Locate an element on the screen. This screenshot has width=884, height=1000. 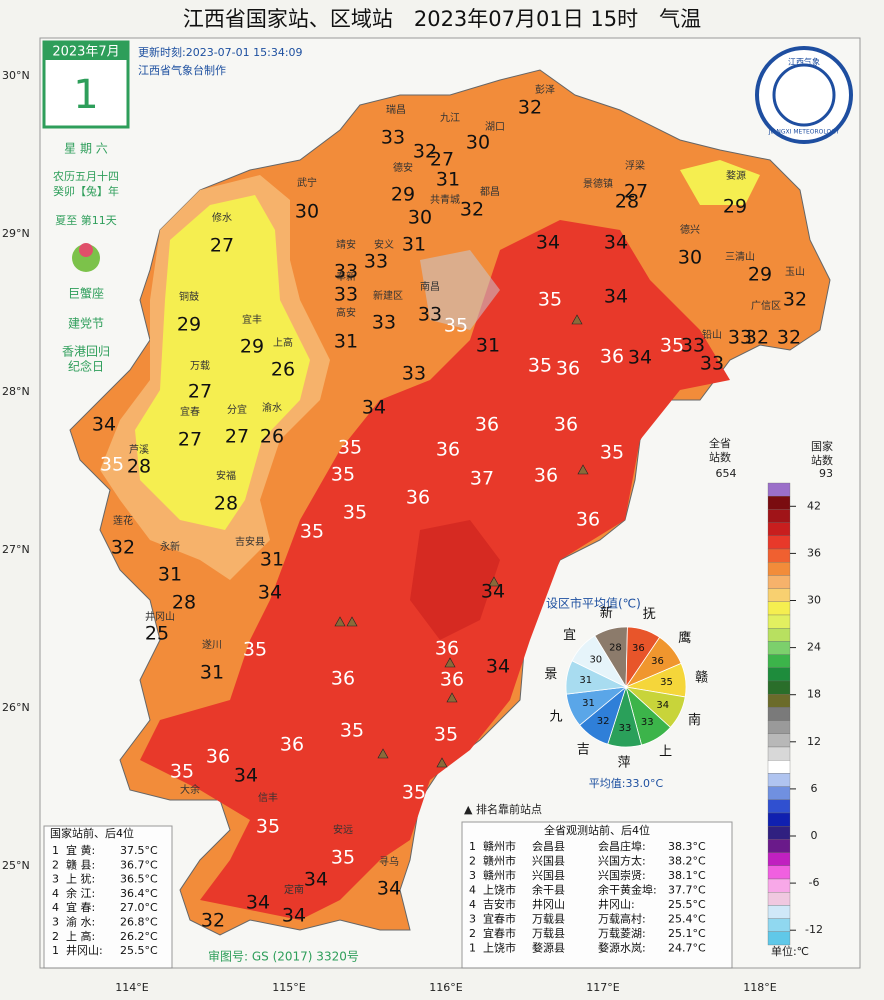
table-cell: 36.7°C is located at coordinates (139, 864).